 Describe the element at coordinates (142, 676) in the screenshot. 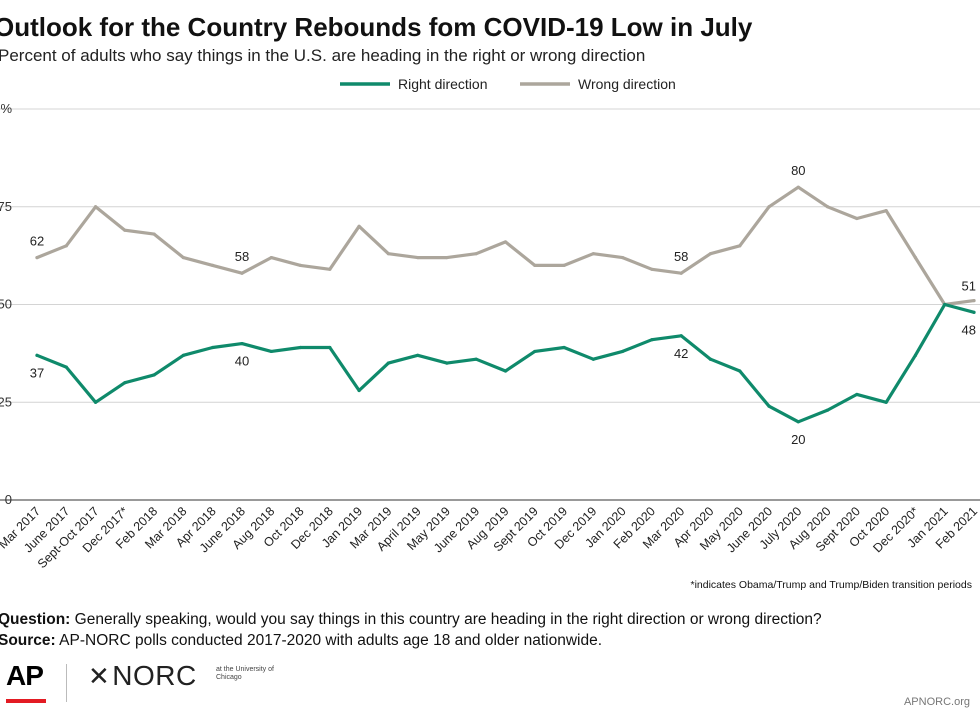

I see `norc-logo: ✕NORC` at that location.